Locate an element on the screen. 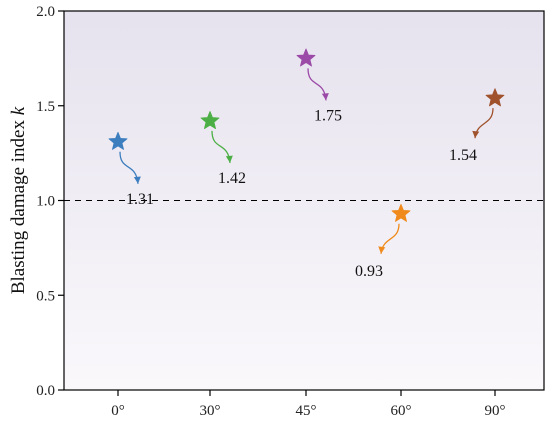  data-point-group: 1.31 is located at coordinates (131, 169).